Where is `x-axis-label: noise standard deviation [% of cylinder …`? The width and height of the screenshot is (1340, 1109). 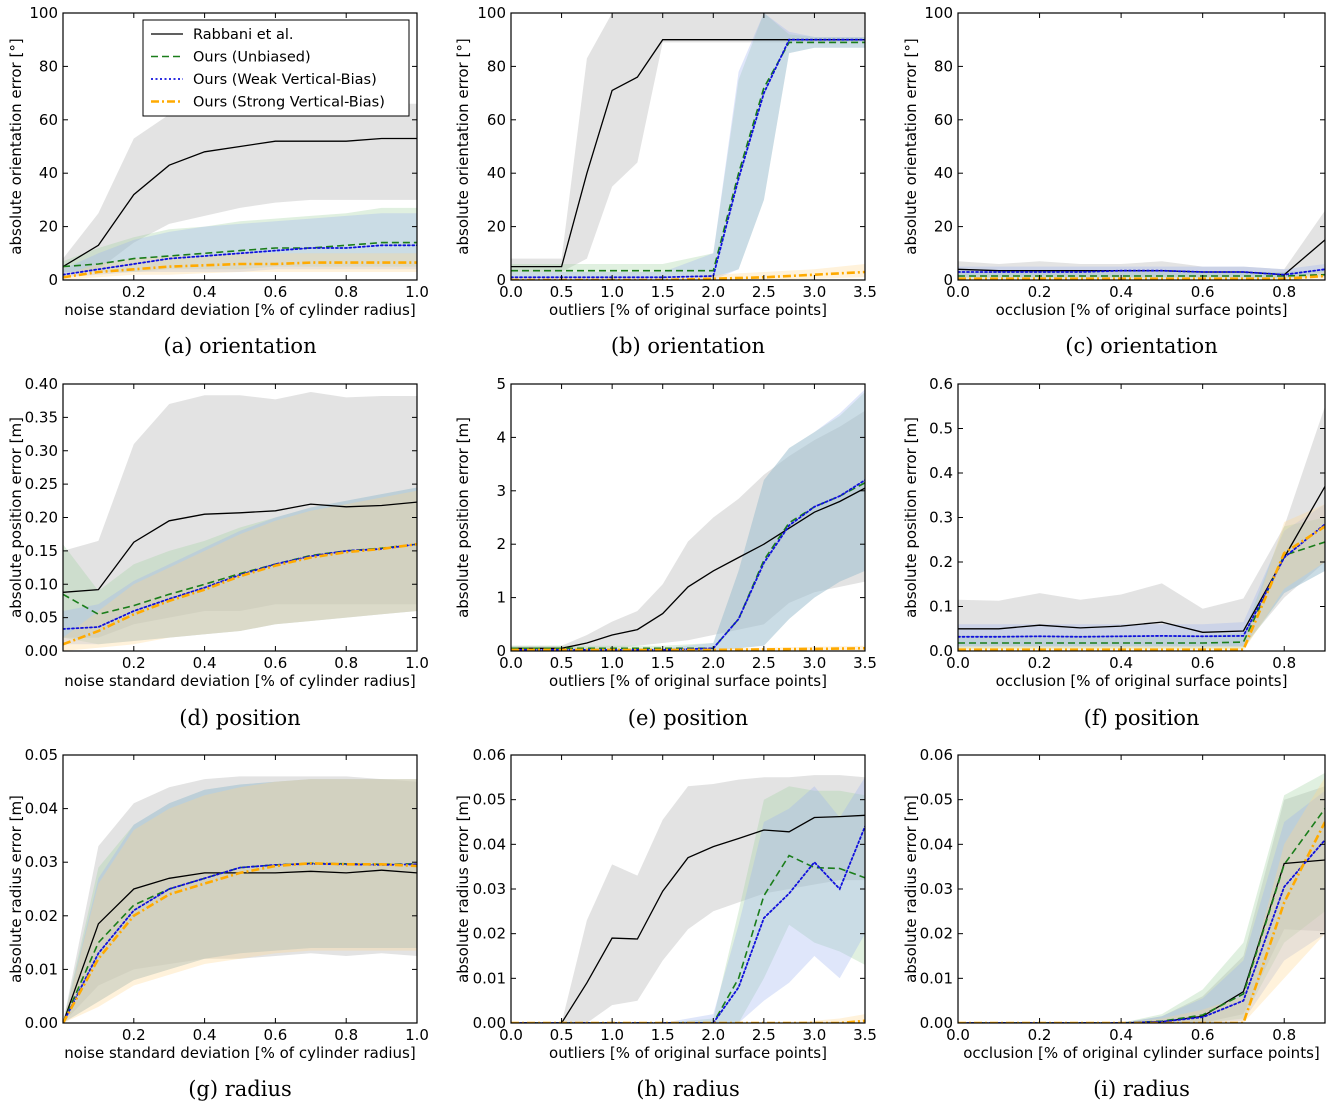
x-axis-label: noise standard deviation [% of cylinder … is located at coordinates (239, 681).